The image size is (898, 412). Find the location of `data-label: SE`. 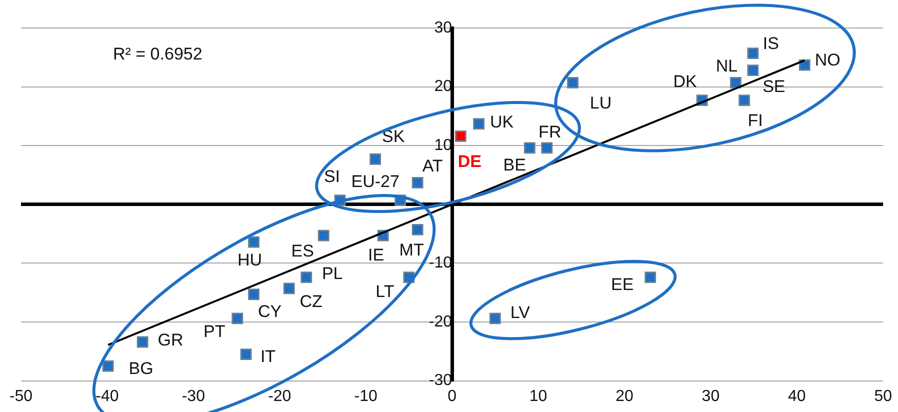

data-label: SE is located at coordinates (774, 86).